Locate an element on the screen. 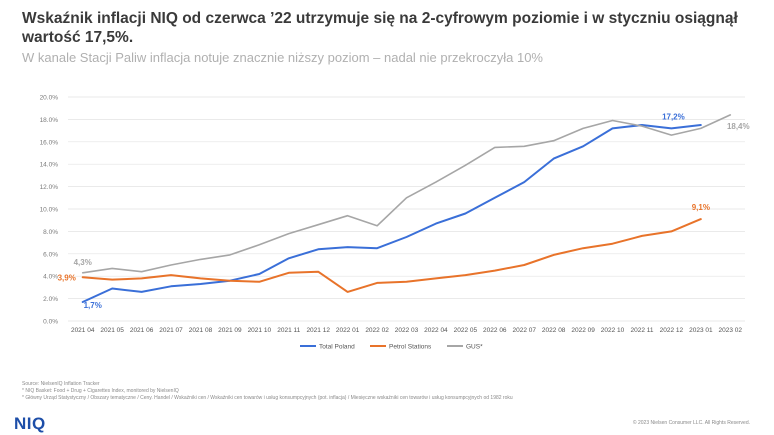  y-tick-label: 2.0% is located at coordinates (50, 299).